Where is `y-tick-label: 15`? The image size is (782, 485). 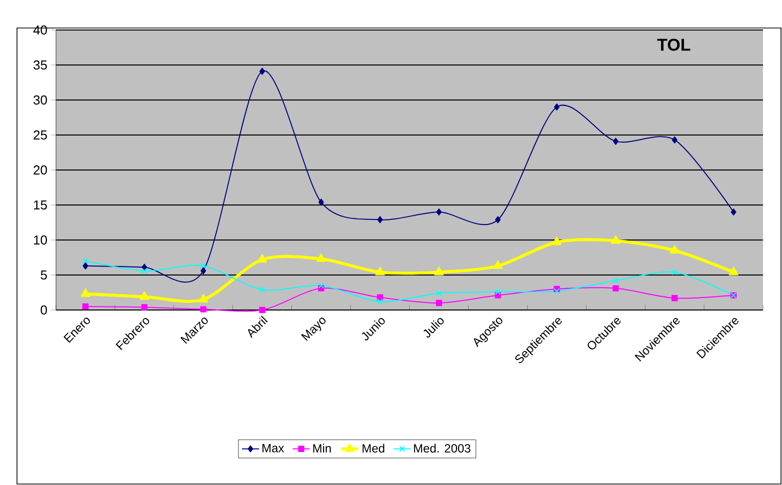 y-tick-label: 15 is located at coordinates (40, 205).